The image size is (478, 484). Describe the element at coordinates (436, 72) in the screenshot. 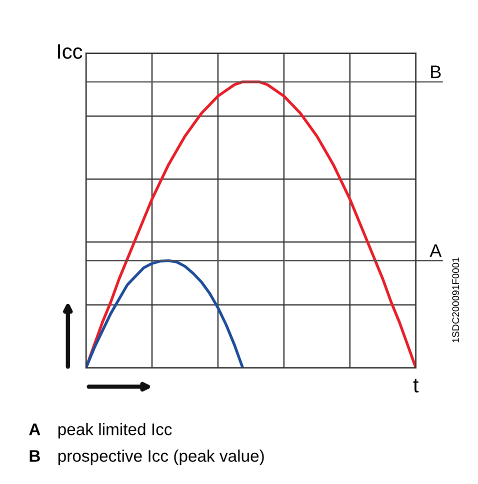

I see `ref-line-label: B` at that location.